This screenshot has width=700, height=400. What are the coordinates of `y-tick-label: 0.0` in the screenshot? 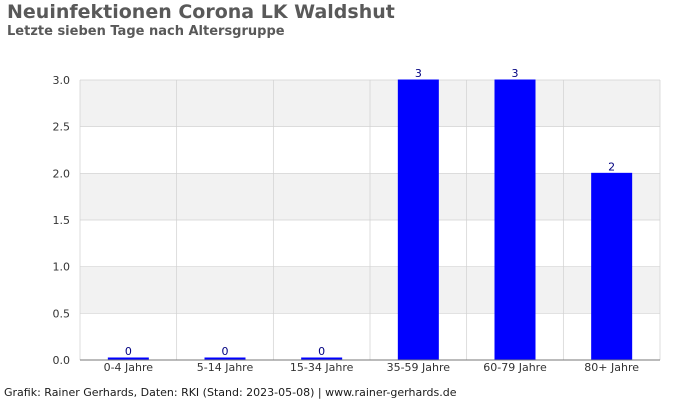 It's located at (62, 360).